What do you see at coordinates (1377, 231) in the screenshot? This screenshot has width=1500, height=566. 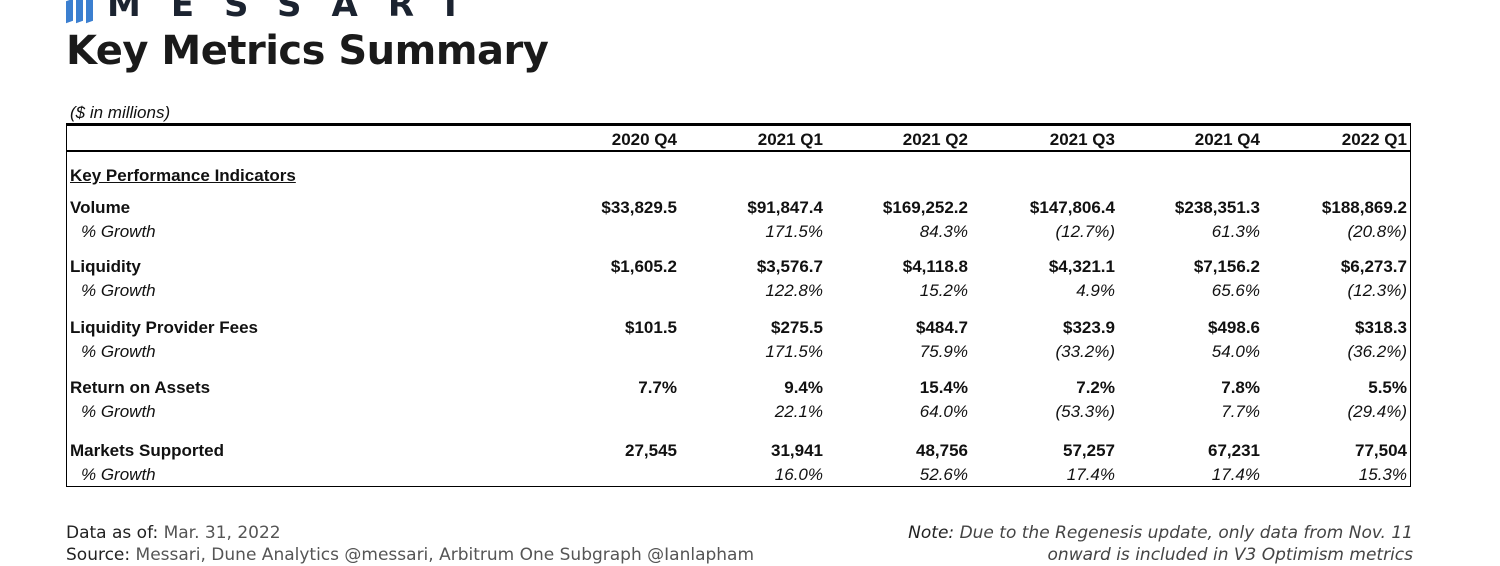 I see `growth-value: (20.8%)` at bounding box center [1377, 231].